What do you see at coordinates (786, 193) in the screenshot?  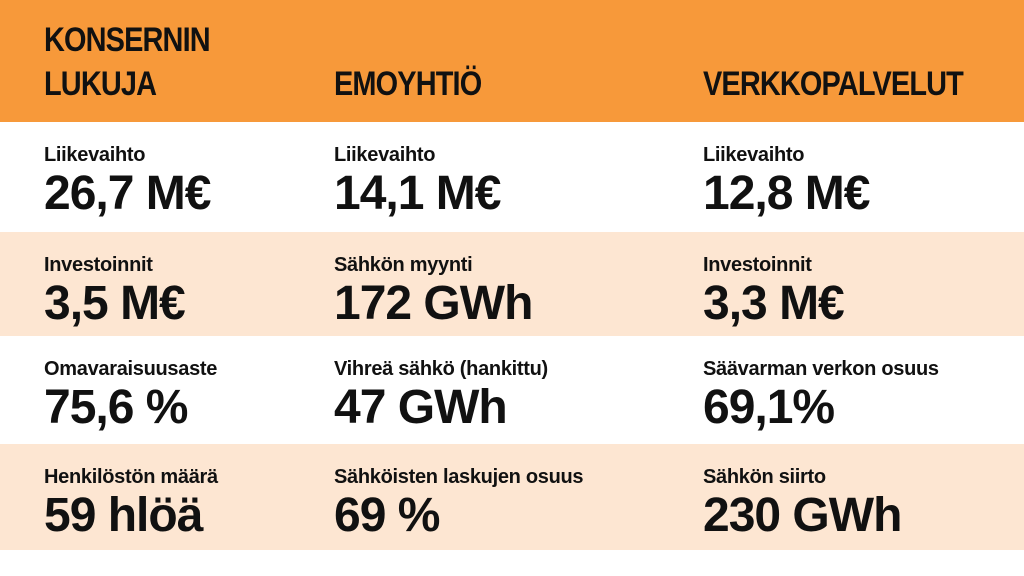 I see `metric-value: 12,8 M€` at bounding box center [786, 193].